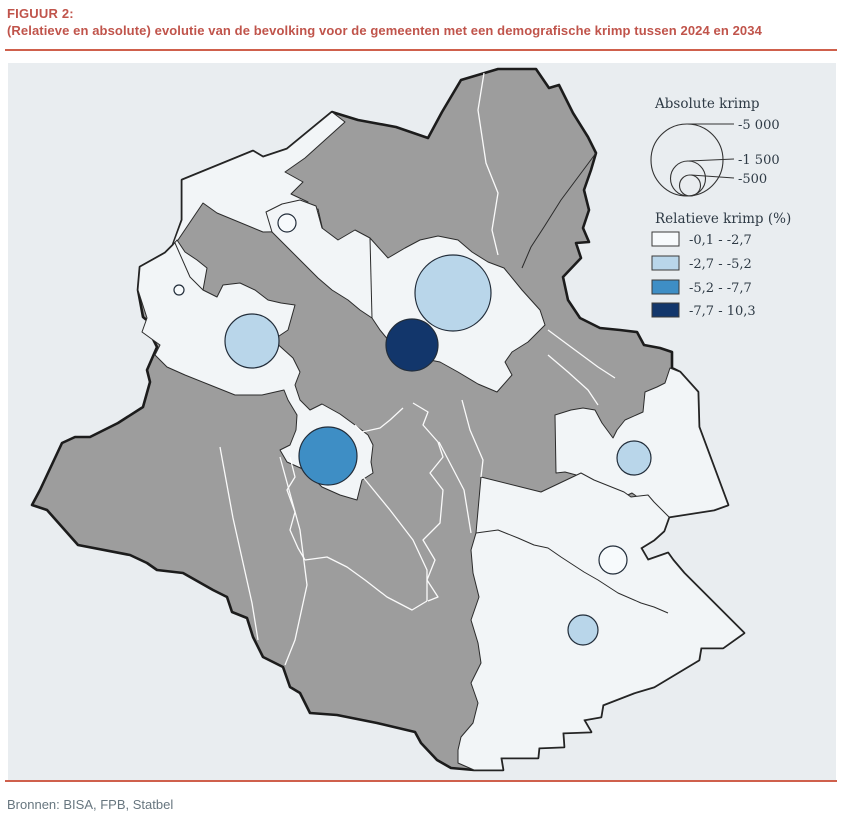 This screenshot has width=842, height=817. Describe the element at coordinates (690, 185) in the screenshot. I see `legend-size-circle-small` at that location.